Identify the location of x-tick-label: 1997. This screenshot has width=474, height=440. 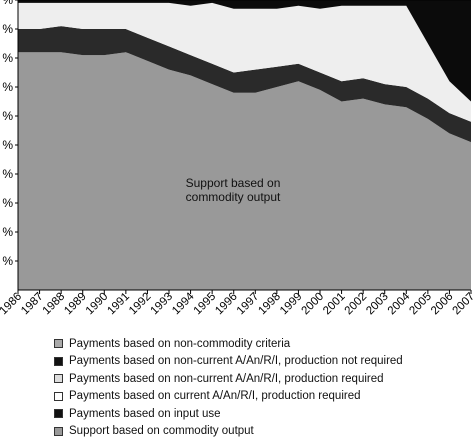
(248, 304).